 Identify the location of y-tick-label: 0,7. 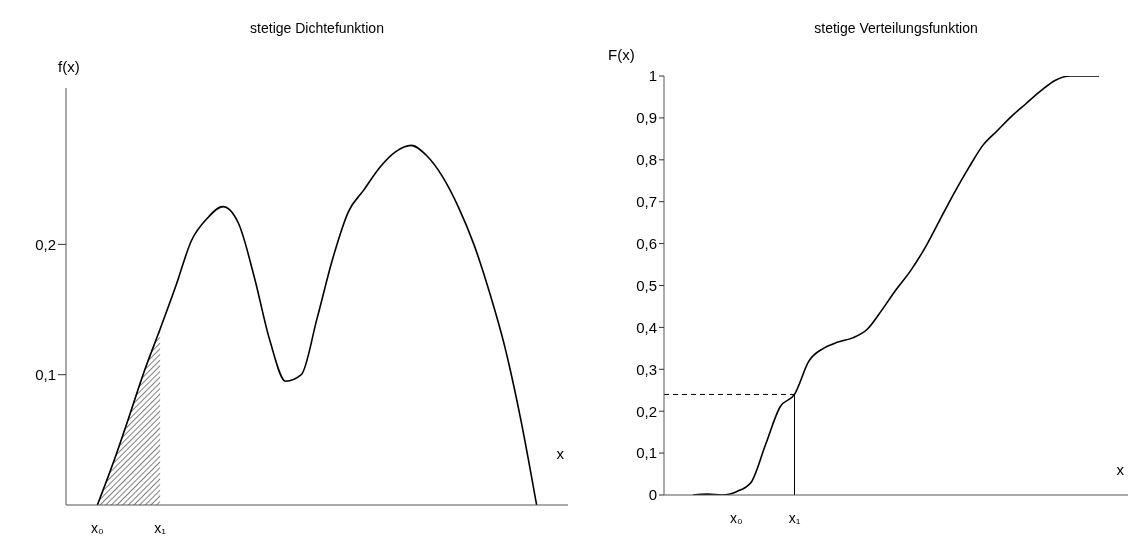
(646, 202).